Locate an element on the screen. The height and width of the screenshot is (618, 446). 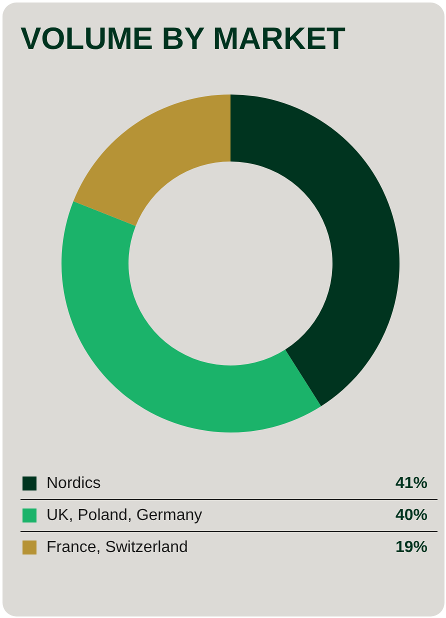
chart-title: VOLUME BY MARKET is located at coordinates (183, 38).